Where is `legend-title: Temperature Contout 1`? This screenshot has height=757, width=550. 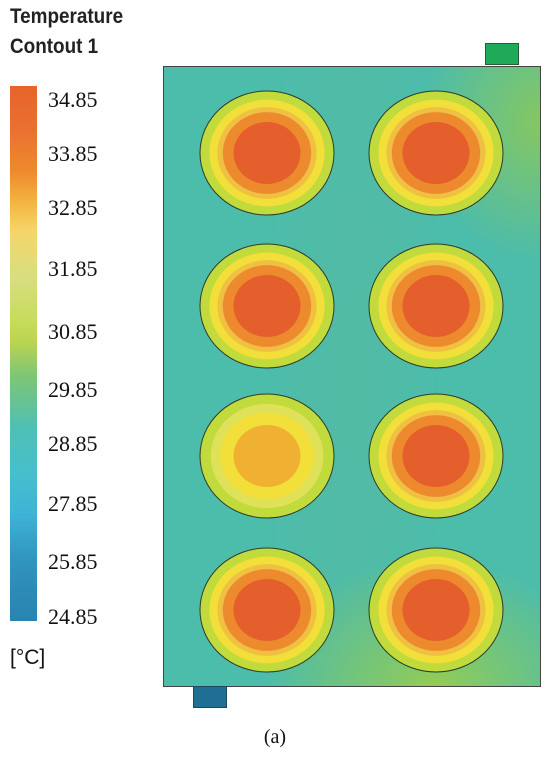
legend-title: Temperature Contout 1 is located at coordinates (66, 32).